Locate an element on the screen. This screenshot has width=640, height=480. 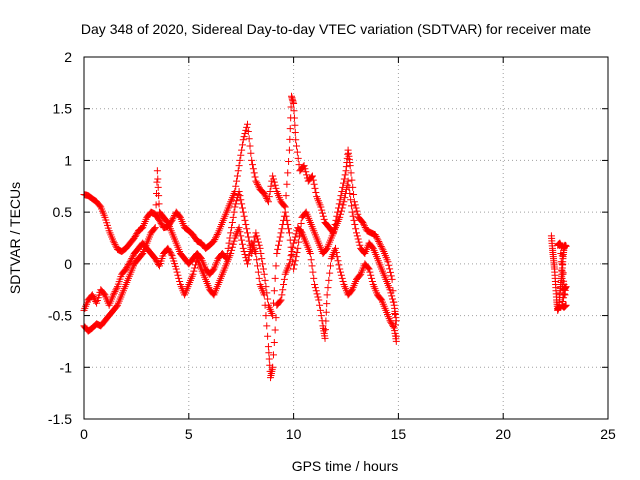
y-tick-label: -1 is located at coordinates (66, 367).